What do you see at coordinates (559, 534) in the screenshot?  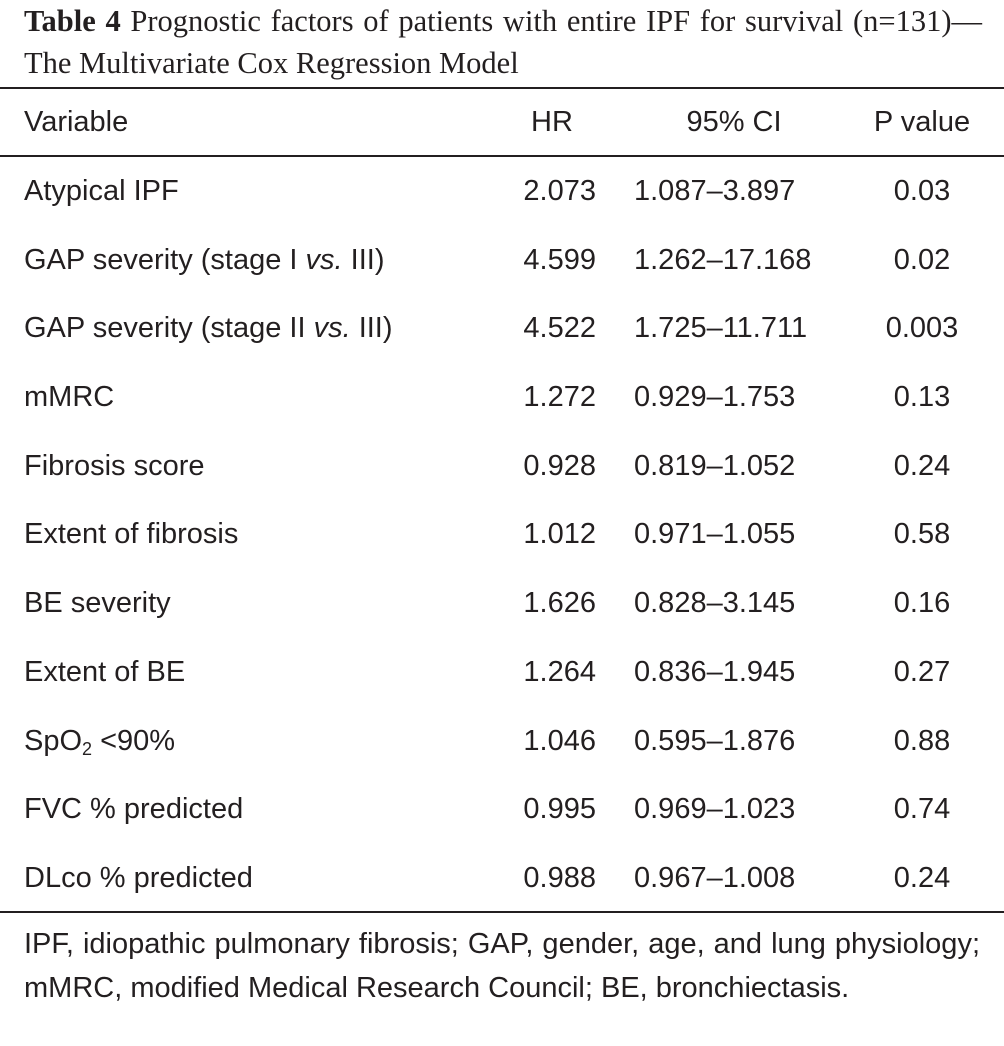 I see `row-hr: 1.012` at bounding box center [559, 534].